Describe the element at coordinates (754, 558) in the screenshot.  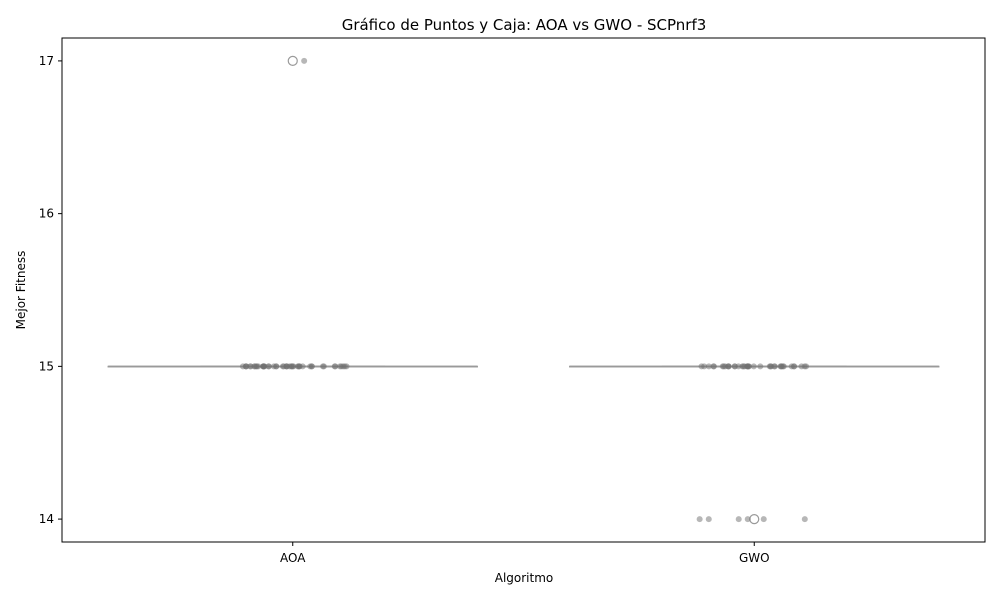
I see `x-tick-label: GWO` at that location.